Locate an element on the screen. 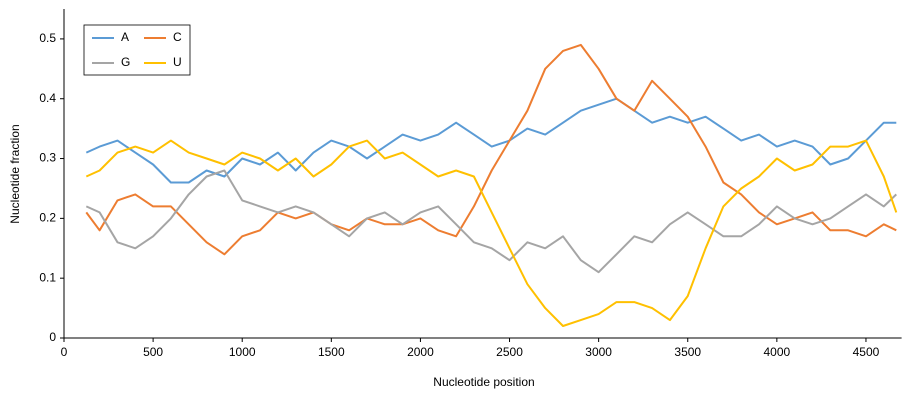  x-tick-label: 2000 is located at coordinates (420, 352).